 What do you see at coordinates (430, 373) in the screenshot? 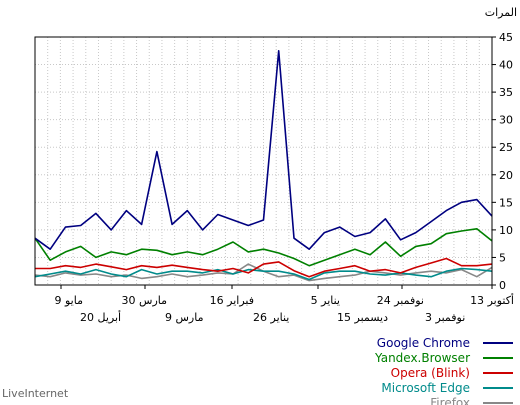
I see `legend-label: Opera (Blink)` at bounding box center [430, 373].